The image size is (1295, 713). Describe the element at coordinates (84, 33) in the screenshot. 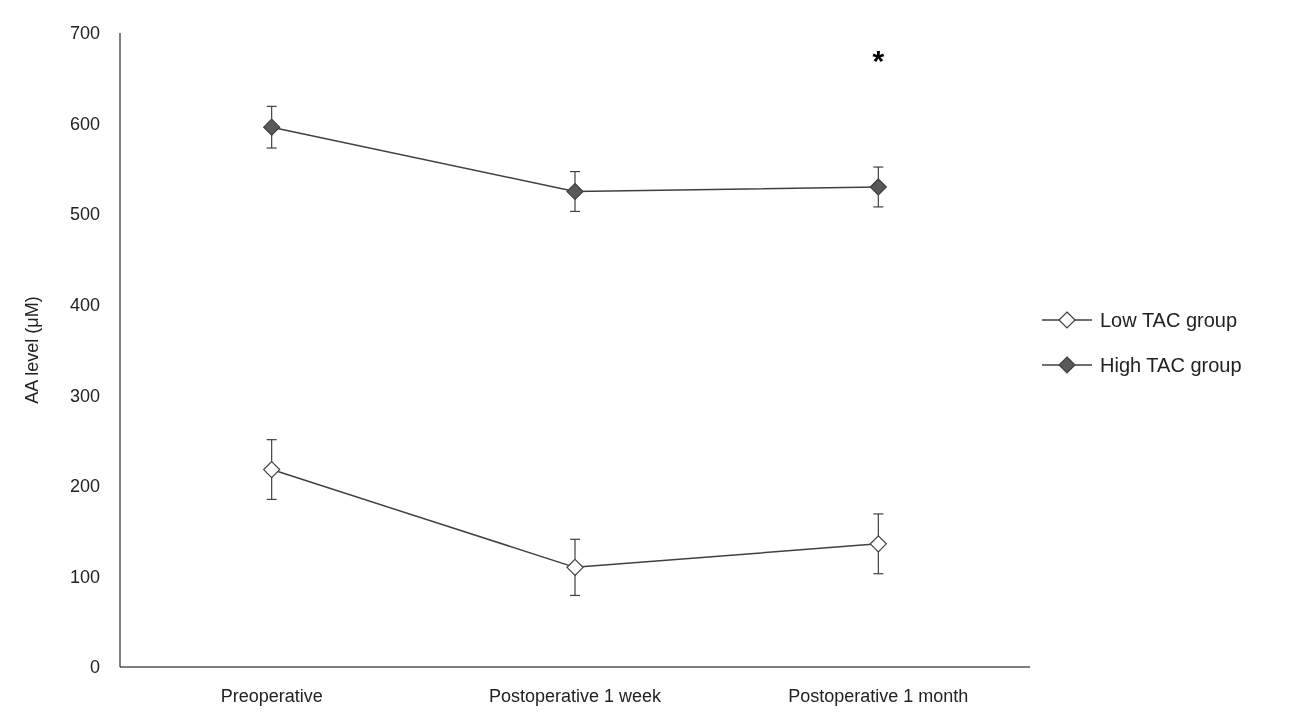

I see `y-tick-label: 700` at that location.